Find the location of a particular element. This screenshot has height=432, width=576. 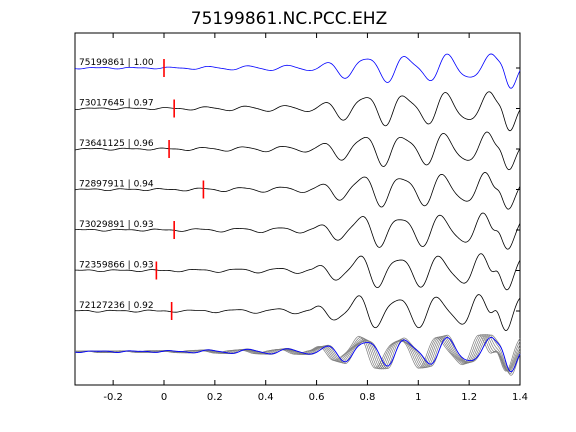

trace-label-5: 72359866 | 0.93 is located at coordinates (116, 266).